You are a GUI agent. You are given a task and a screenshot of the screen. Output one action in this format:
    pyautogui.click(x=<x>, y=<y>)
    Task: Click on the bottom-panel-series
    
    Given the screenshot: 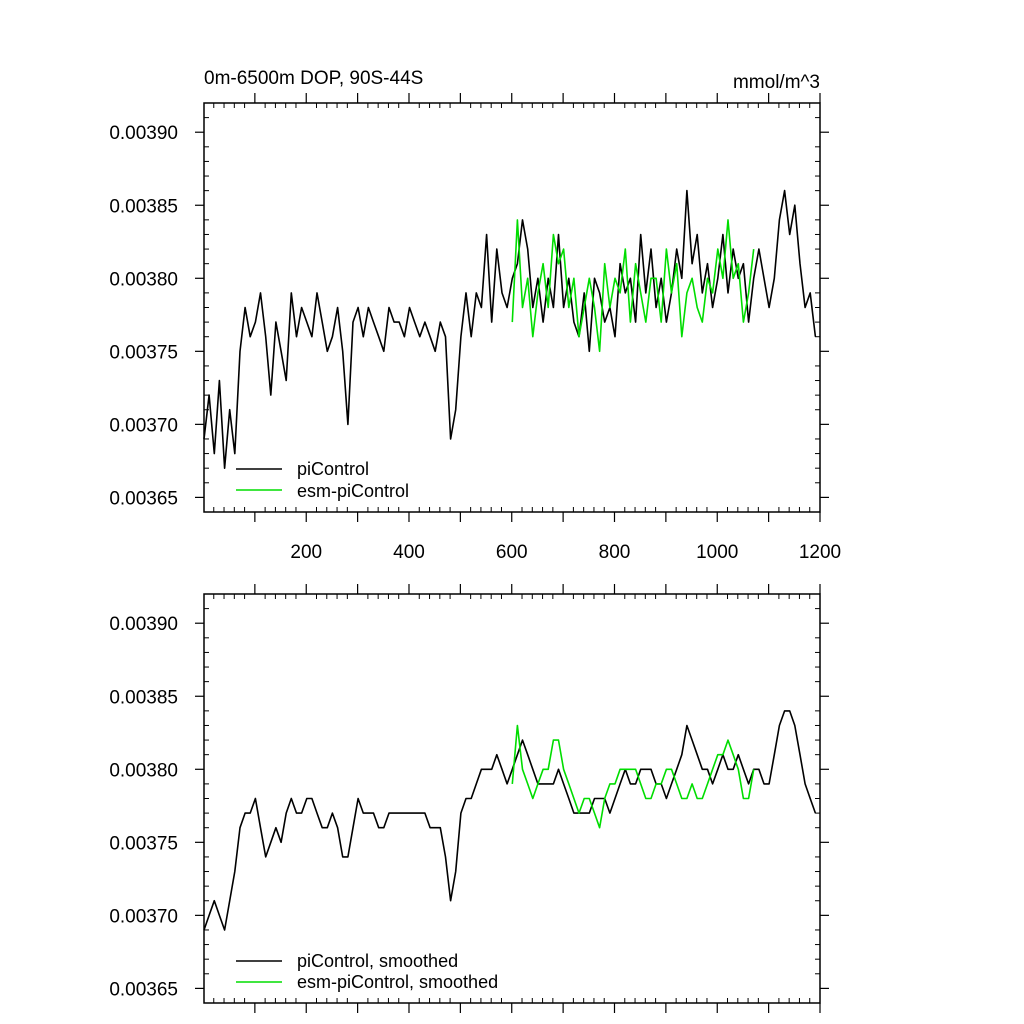 What is the action you would take?
    pyautogui.click(x=510, y=820)
    